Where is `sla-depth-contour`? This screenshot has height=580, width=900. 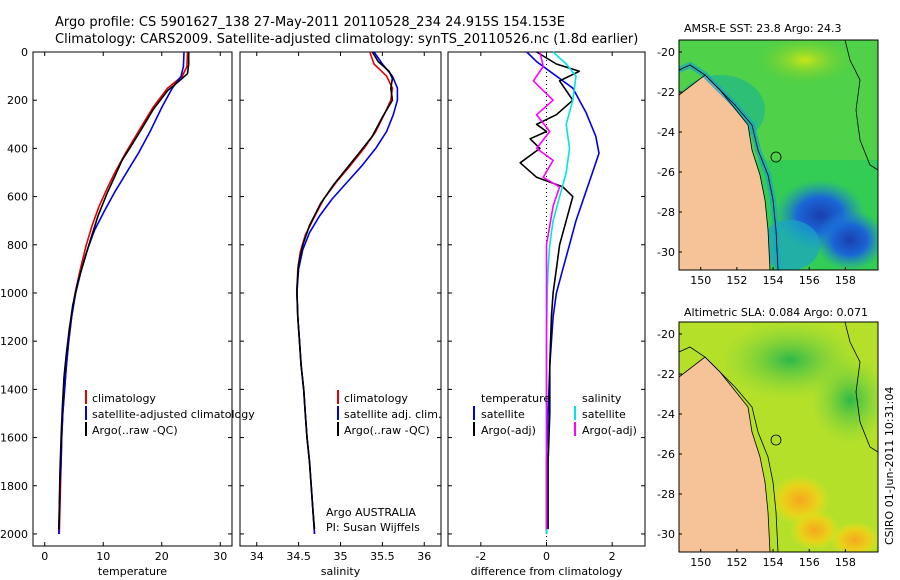 sla-depth-contour is located at coordinates (729, 449).